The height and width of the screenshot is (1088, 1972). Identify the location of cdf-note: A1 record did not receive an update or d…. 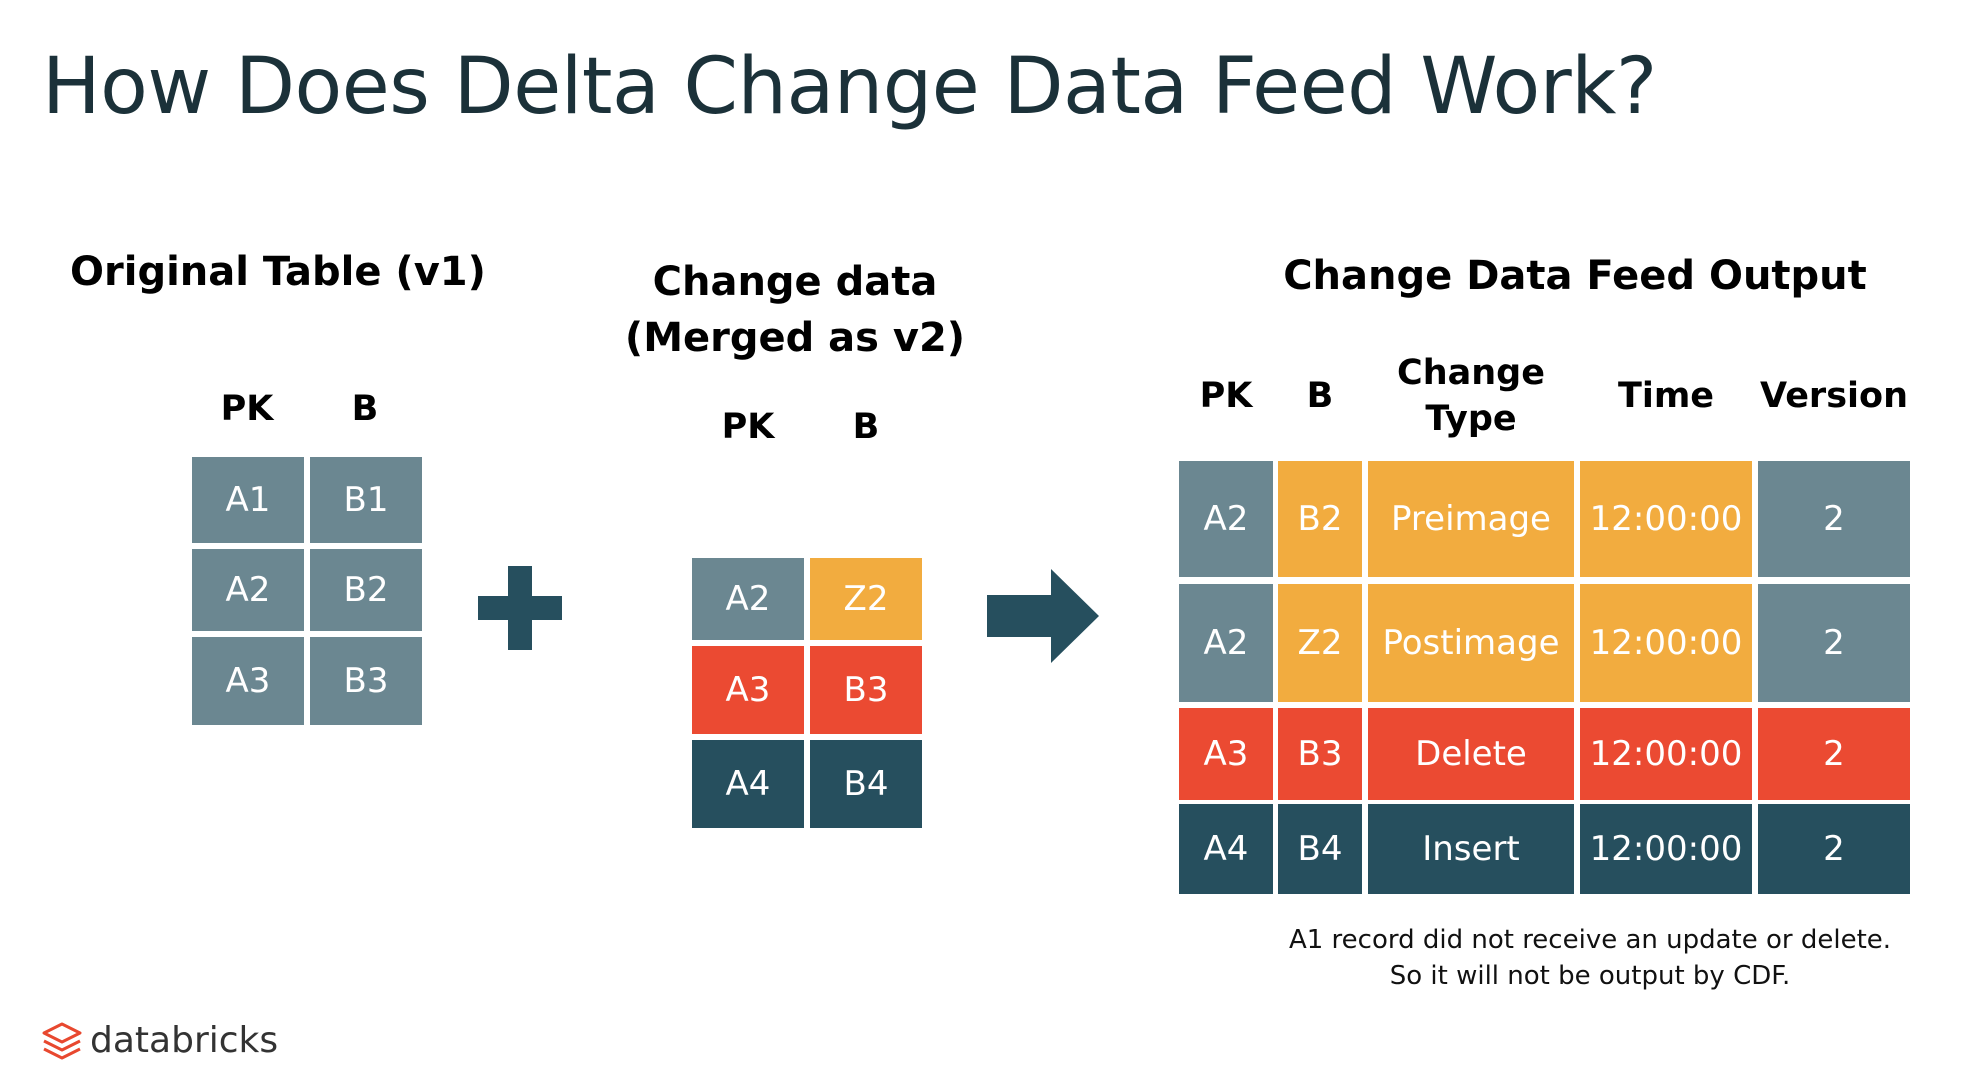
(1590, 958).